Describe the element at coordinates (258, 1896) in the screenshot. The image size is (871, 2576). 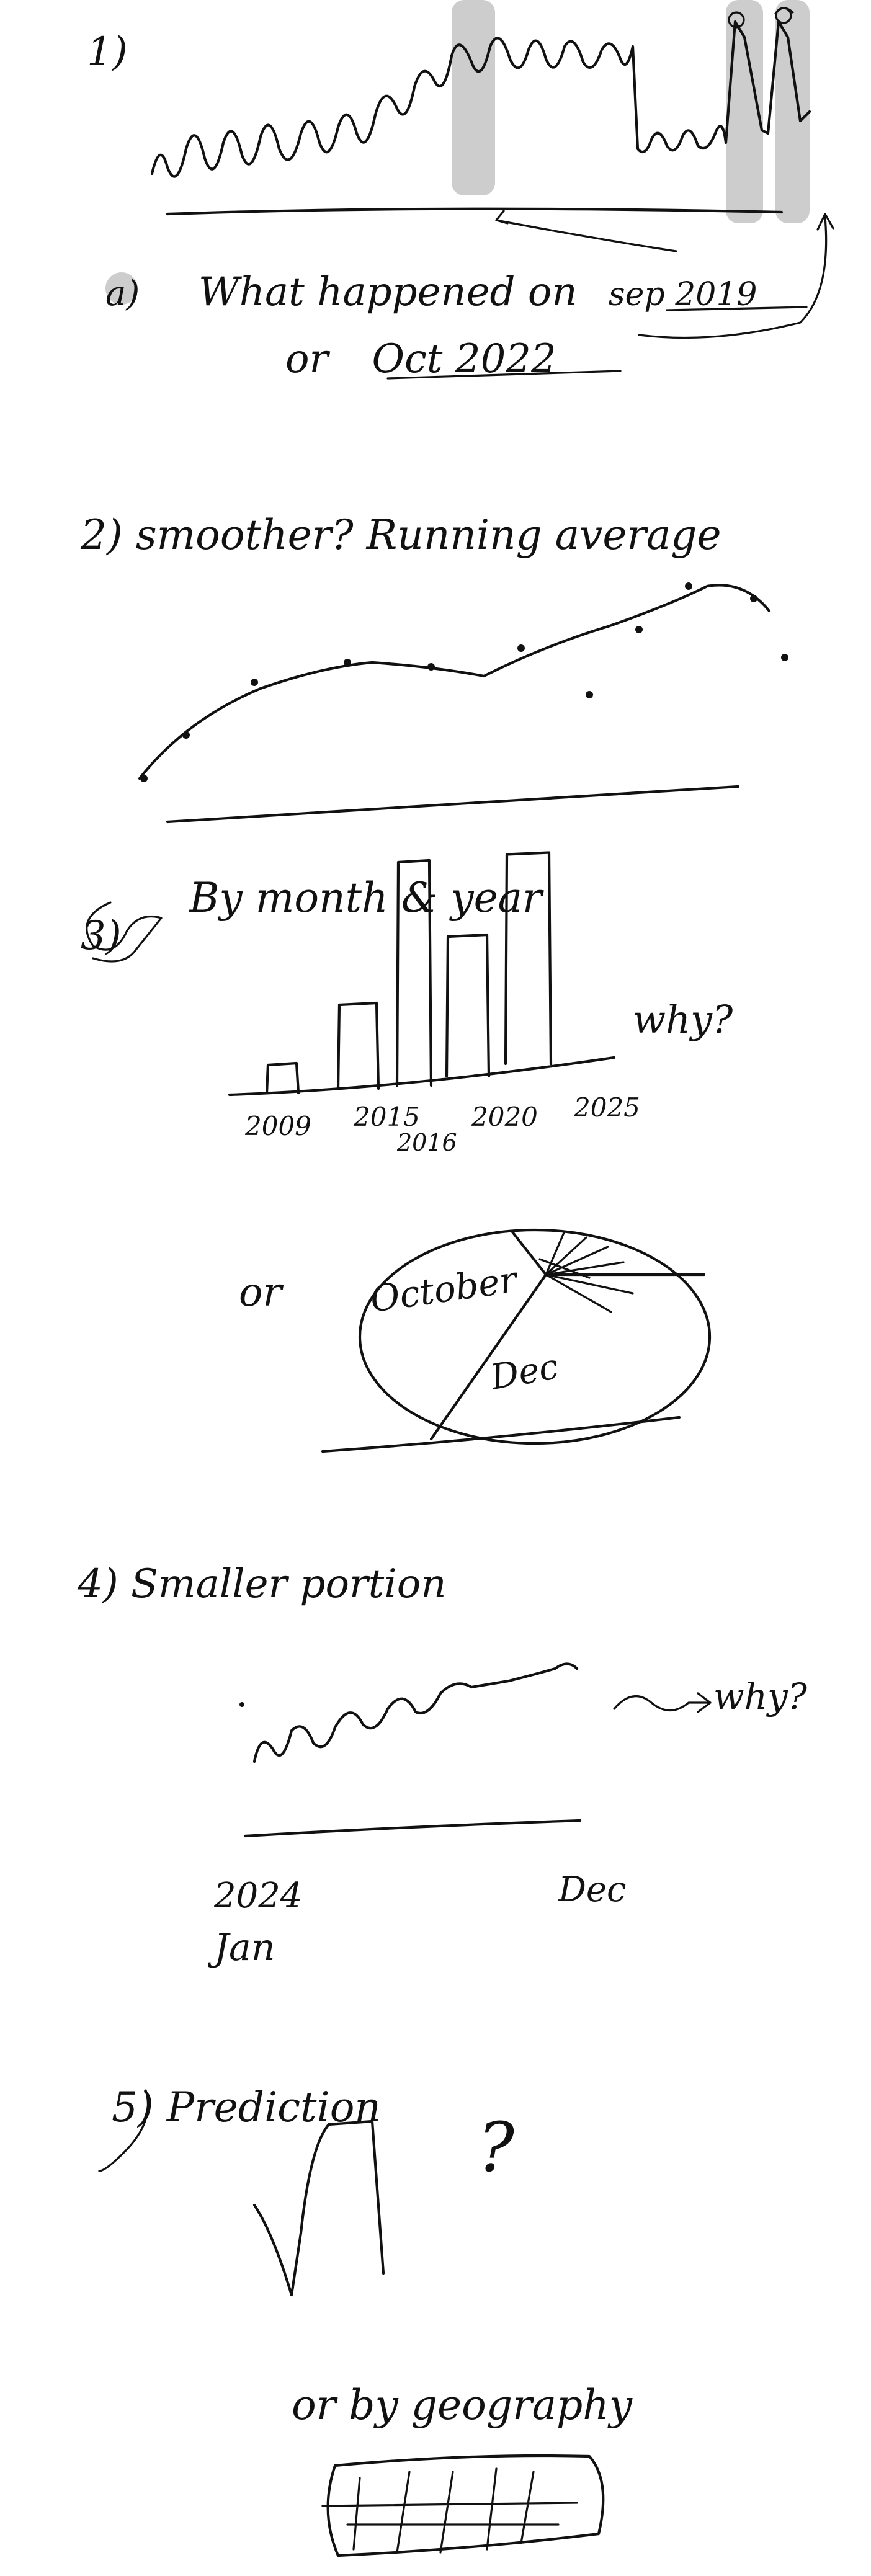
I see `start-label: 2024` at that location.